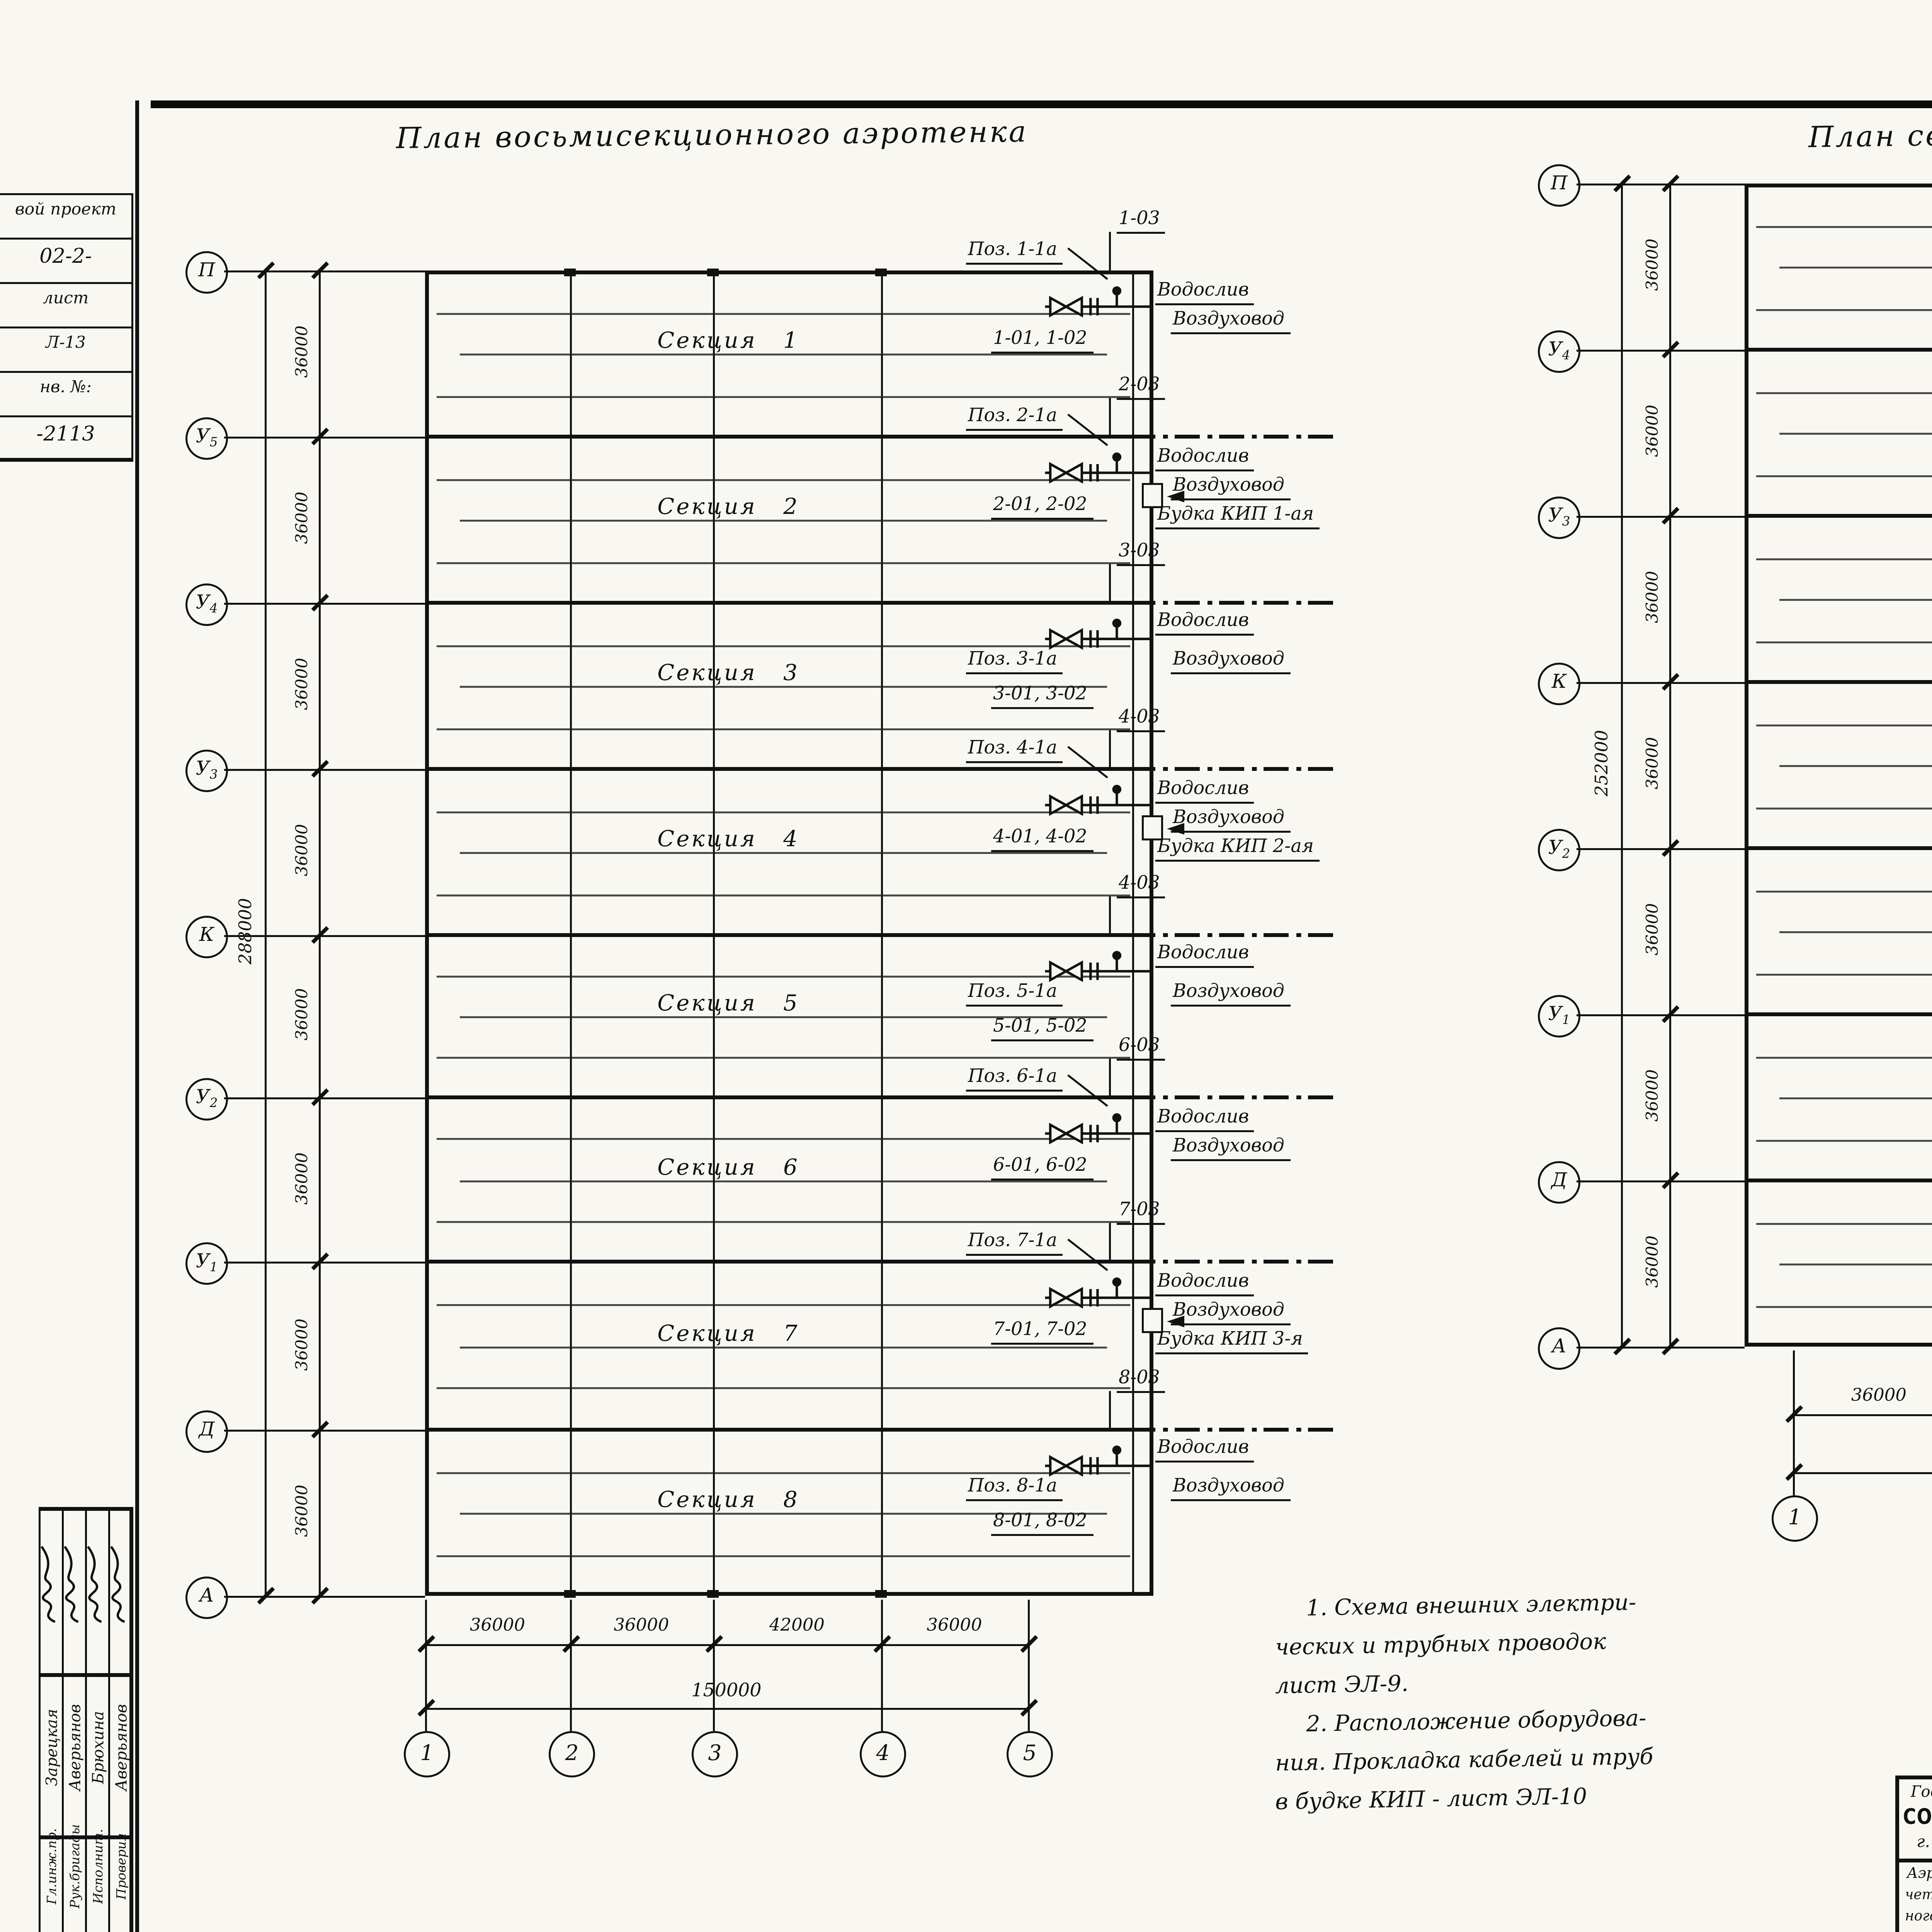  I want to click on stamp-signature, so click(122, 1584).